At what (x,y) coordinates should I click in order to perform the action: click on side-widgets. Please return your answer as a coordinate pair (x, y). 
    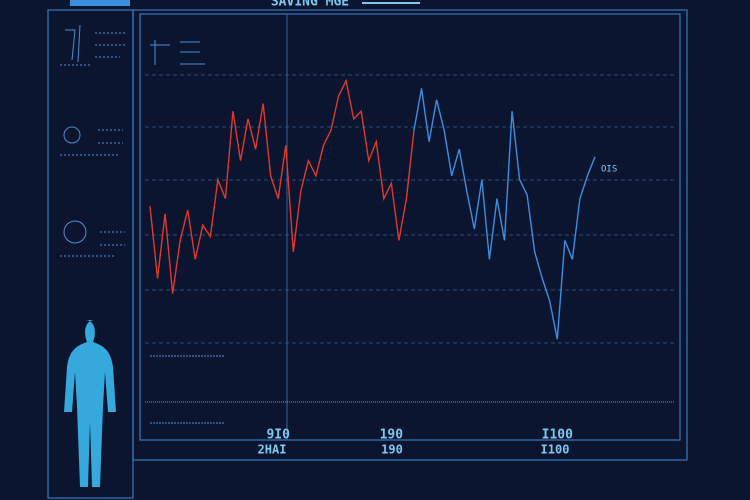
    Looking at the image, I should click on (132, 140).